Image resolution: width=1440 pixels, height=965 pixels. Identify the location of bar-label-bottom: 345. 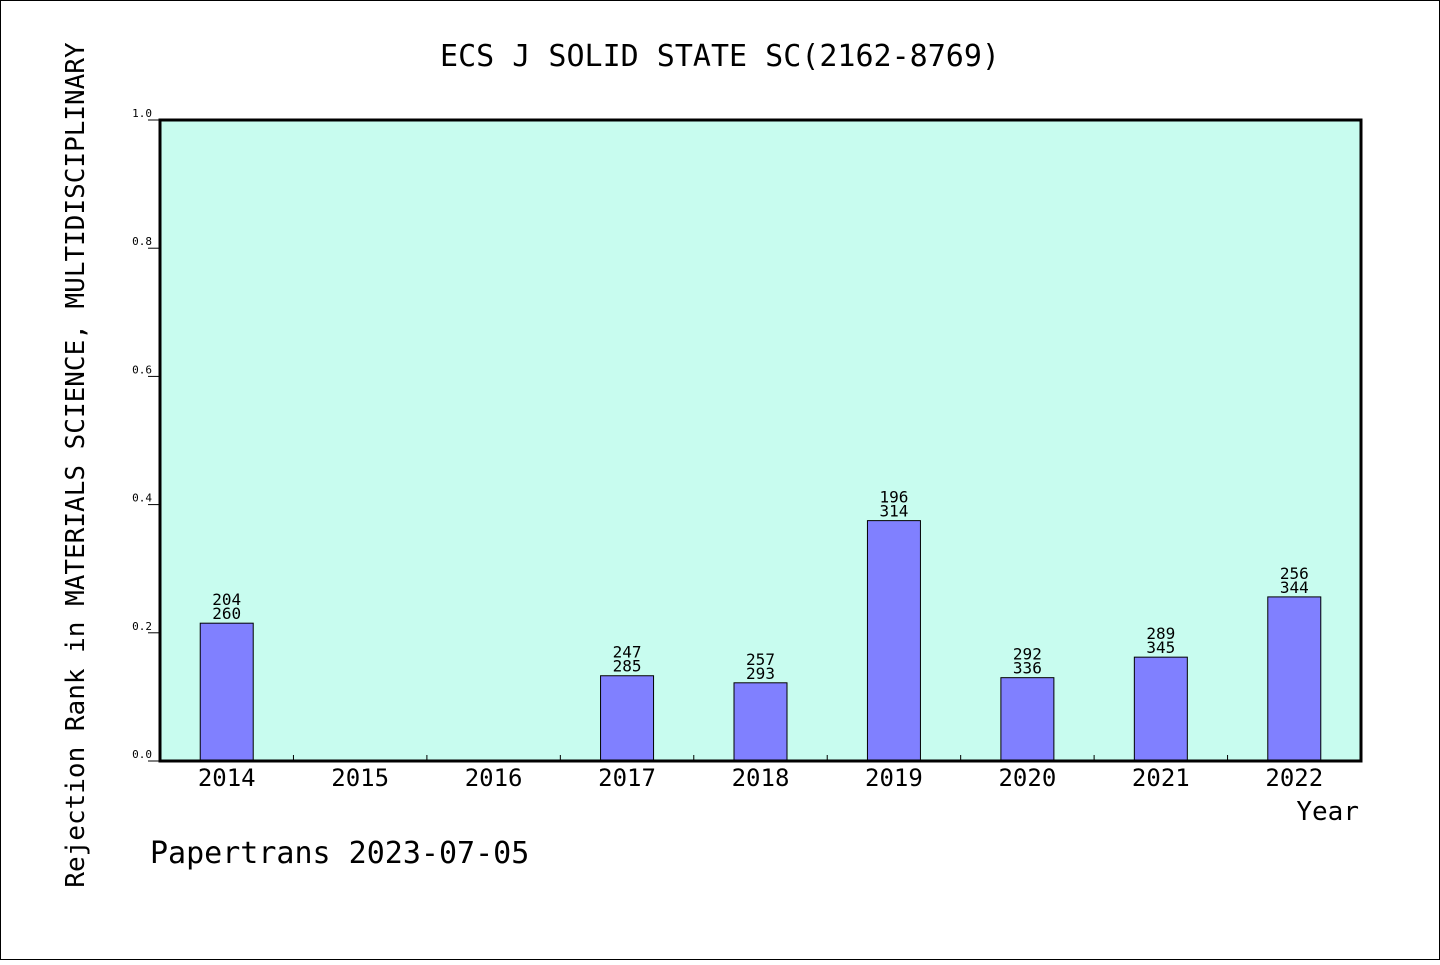
(1160, 647).